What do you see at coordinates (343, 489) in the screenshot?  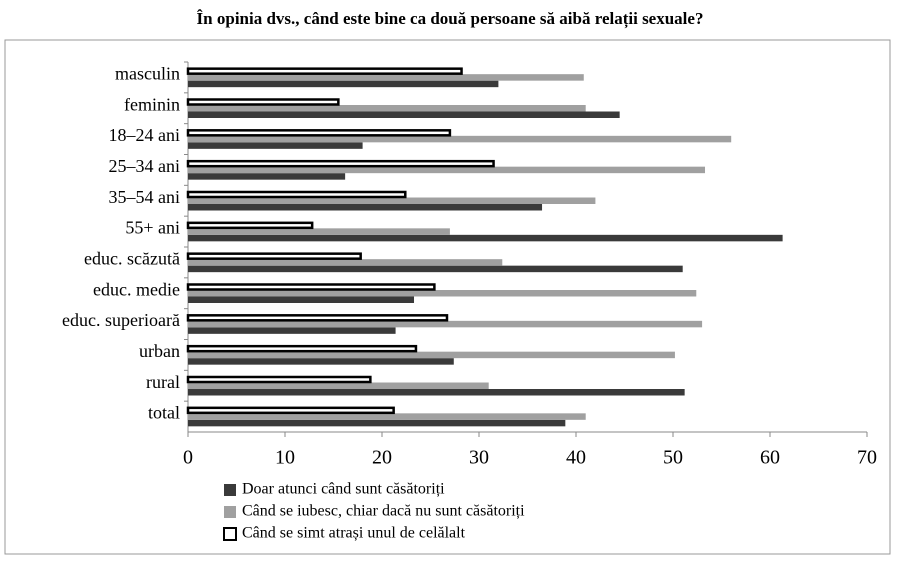 I see `legend-label: Doar atunci când sunt căsătoriți` at bounding box center [343, 489].